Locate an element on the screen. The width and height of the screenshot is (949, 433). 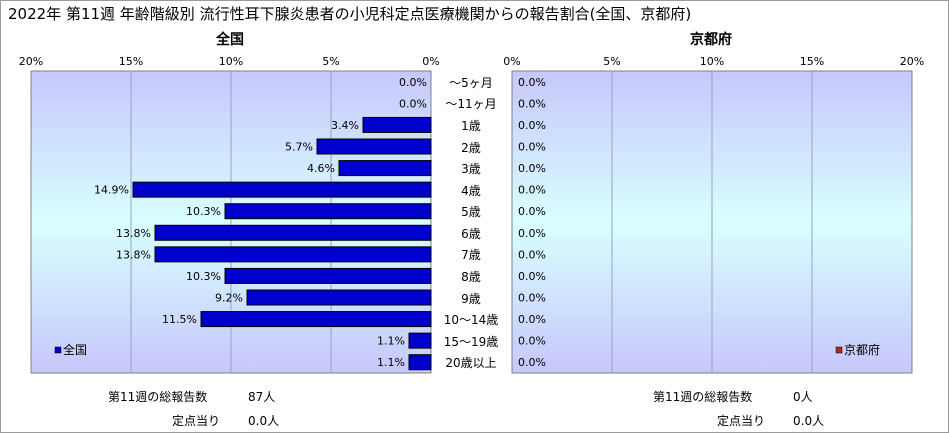
category-label: 10～14歳 is located at coordinates (471, 320).